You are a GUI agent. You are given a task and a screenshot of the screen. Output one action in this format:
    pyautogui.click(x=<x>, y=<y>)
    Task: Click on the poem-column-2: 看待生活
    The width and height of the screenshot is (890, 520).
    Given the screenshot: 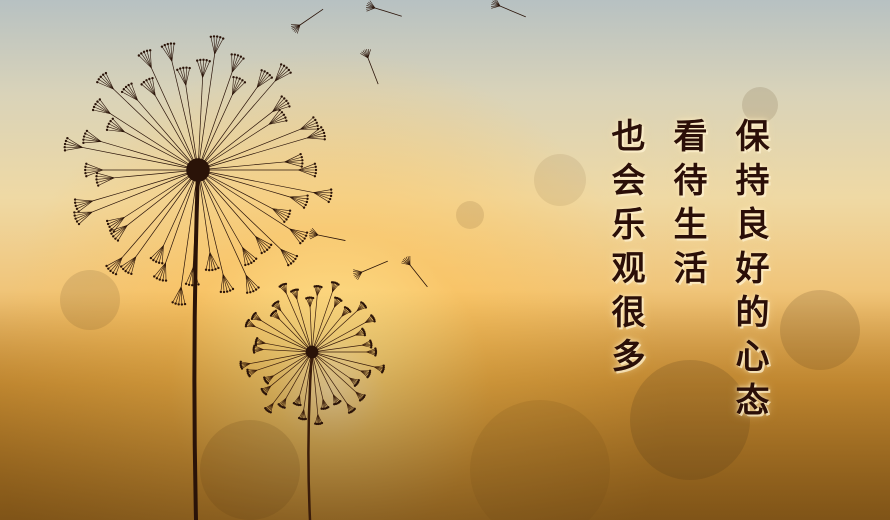 What is the action you would take?
    pyautogui.click(x=687, y=206)
    